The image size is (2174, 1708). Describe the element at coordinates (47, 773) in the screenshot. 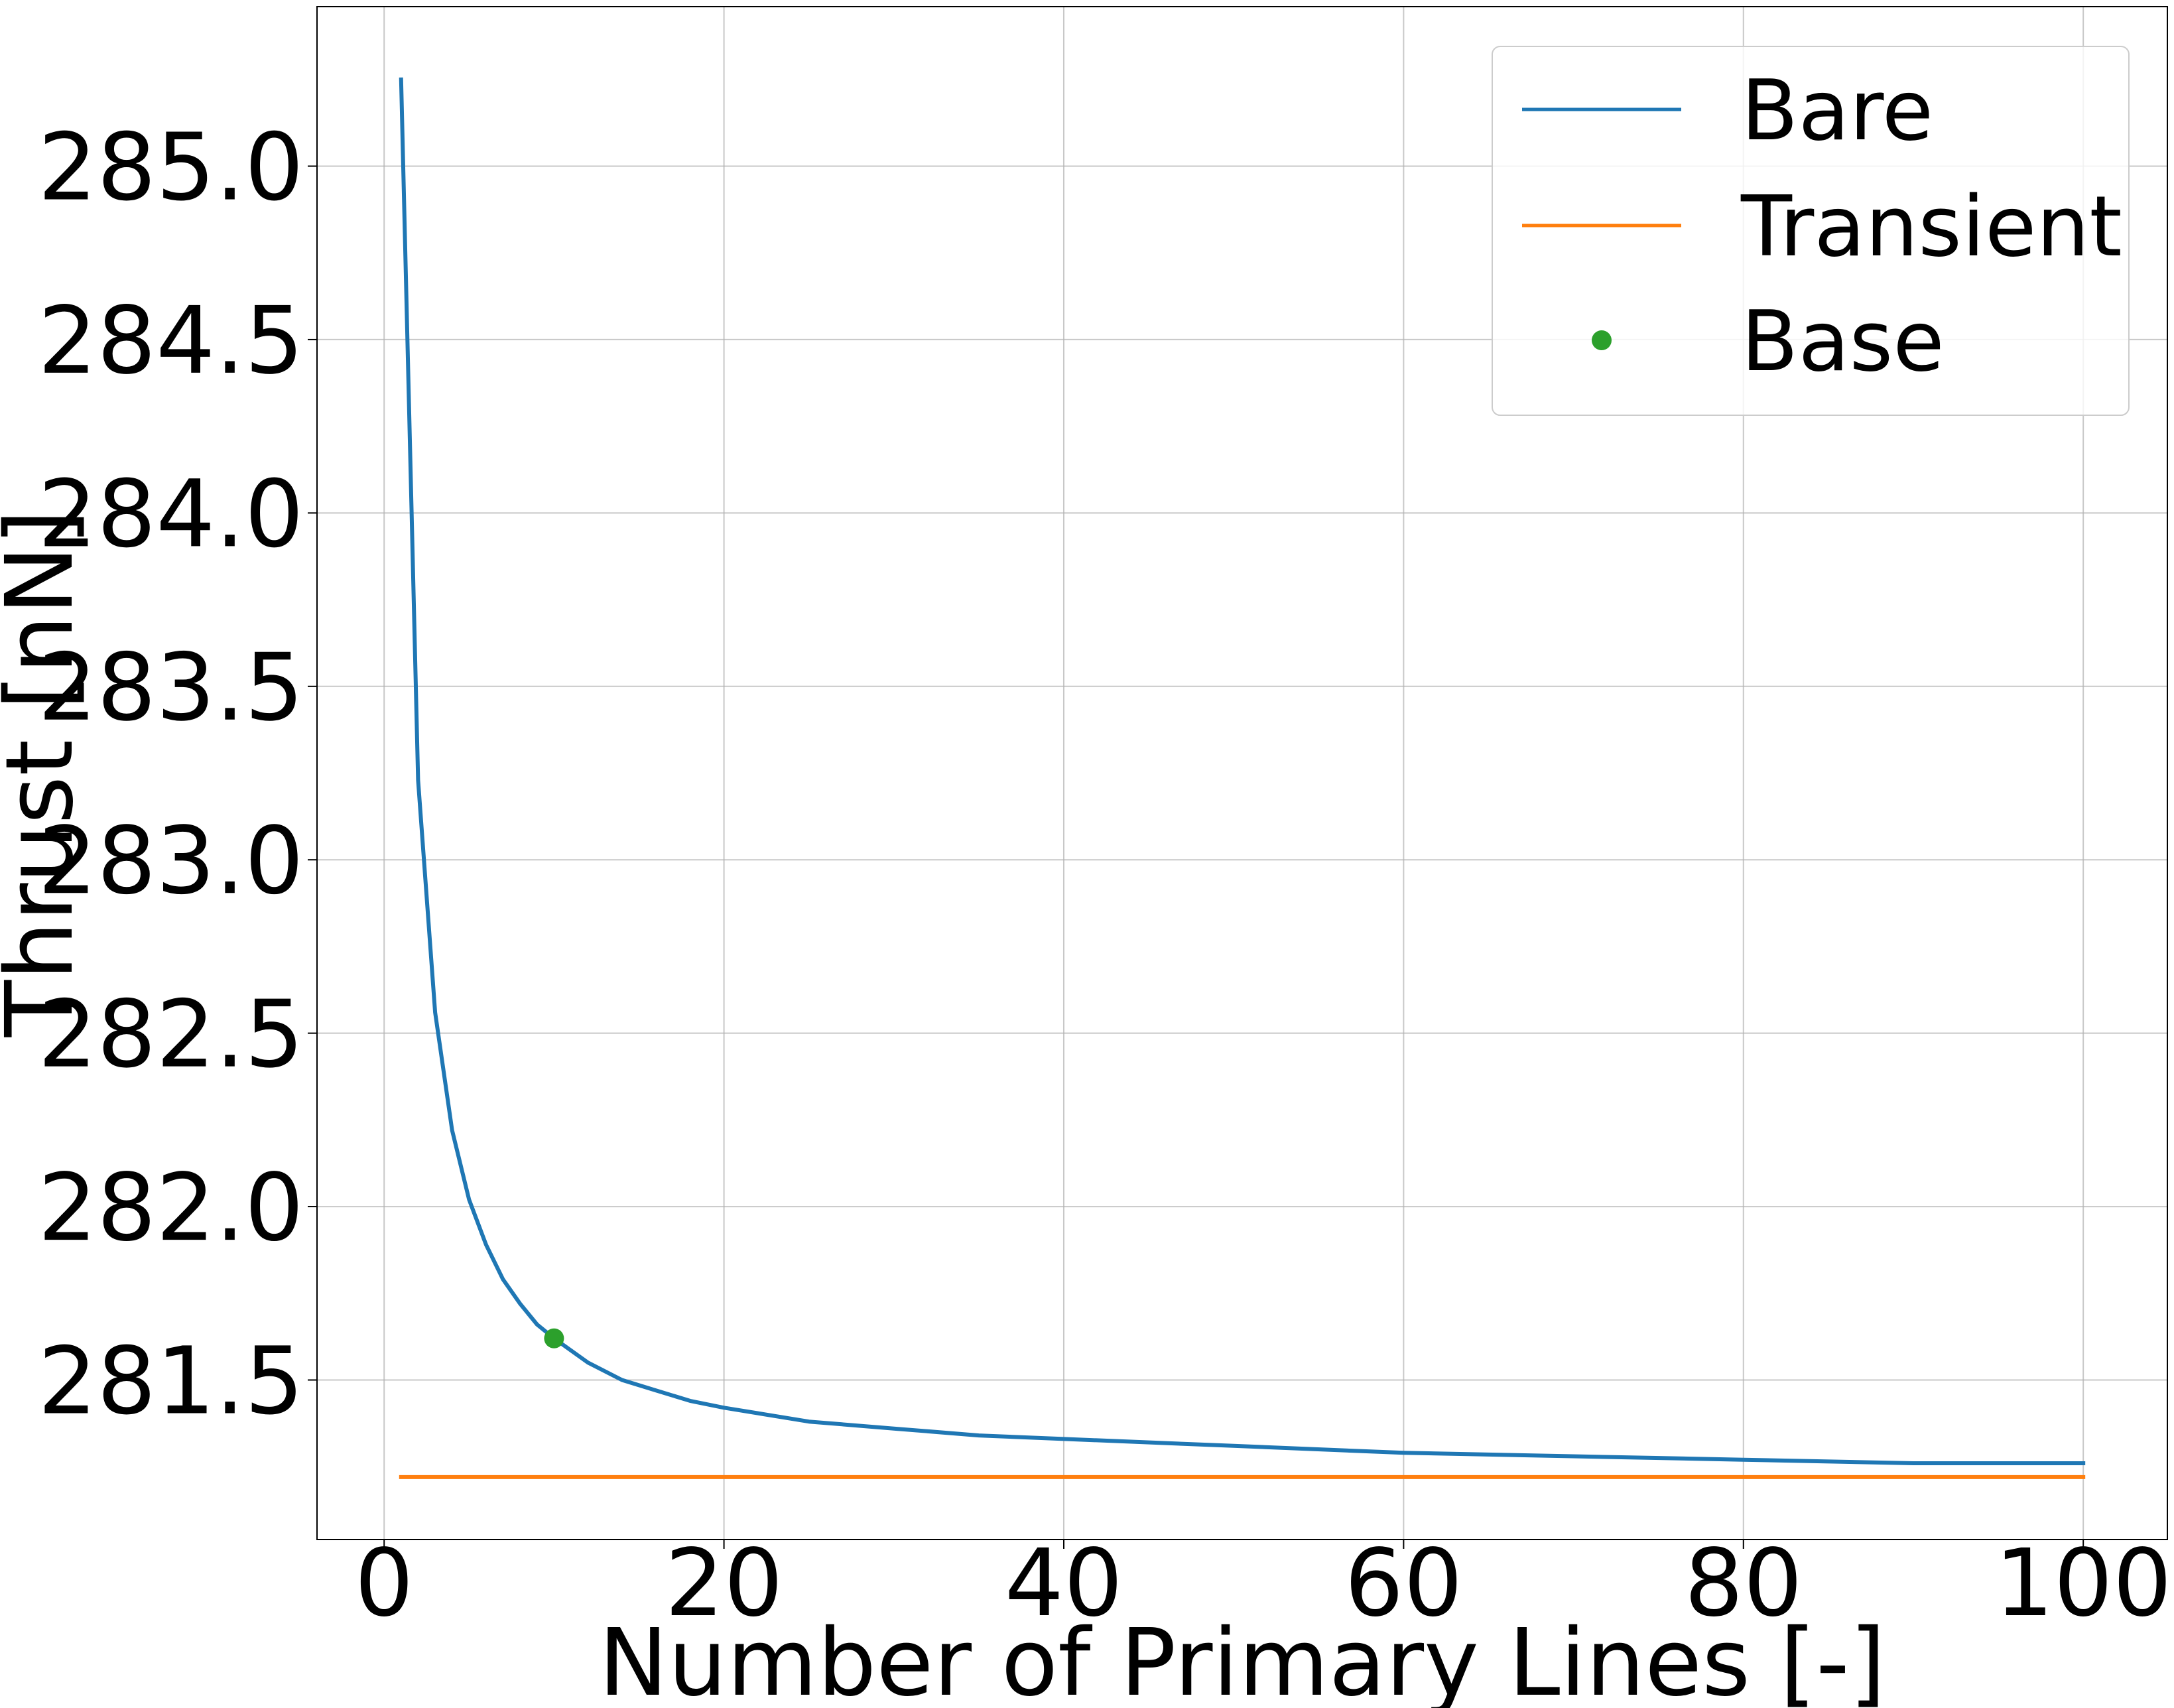

I see `y-axis-title: Thrust [nN]` at that location.